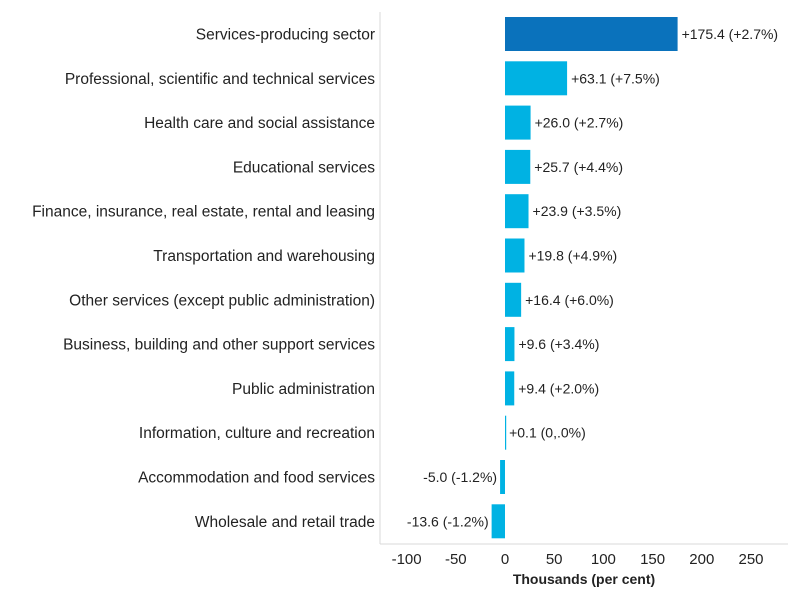  What do you see at coordinates (304, 167) in the screenshot?
I see `category-label: Educational services` at bounding box center [304, 167].